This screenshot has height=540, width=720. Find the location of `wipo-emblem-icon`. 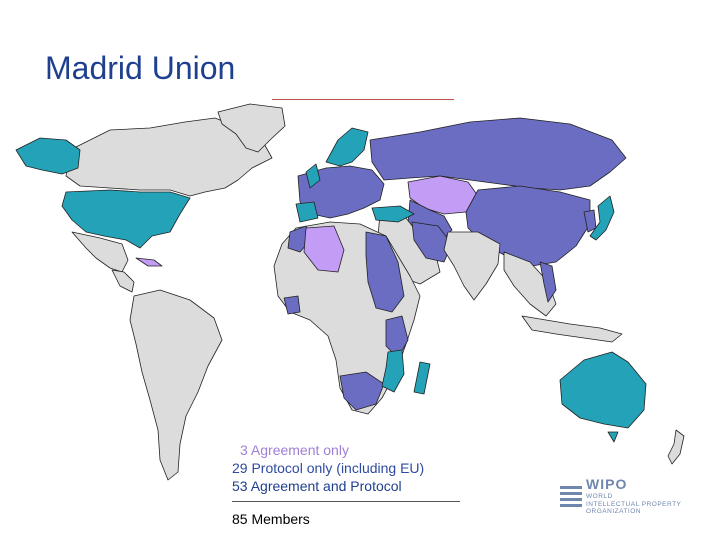

wipo-emblem-icon is located at coordinates (571, 496).